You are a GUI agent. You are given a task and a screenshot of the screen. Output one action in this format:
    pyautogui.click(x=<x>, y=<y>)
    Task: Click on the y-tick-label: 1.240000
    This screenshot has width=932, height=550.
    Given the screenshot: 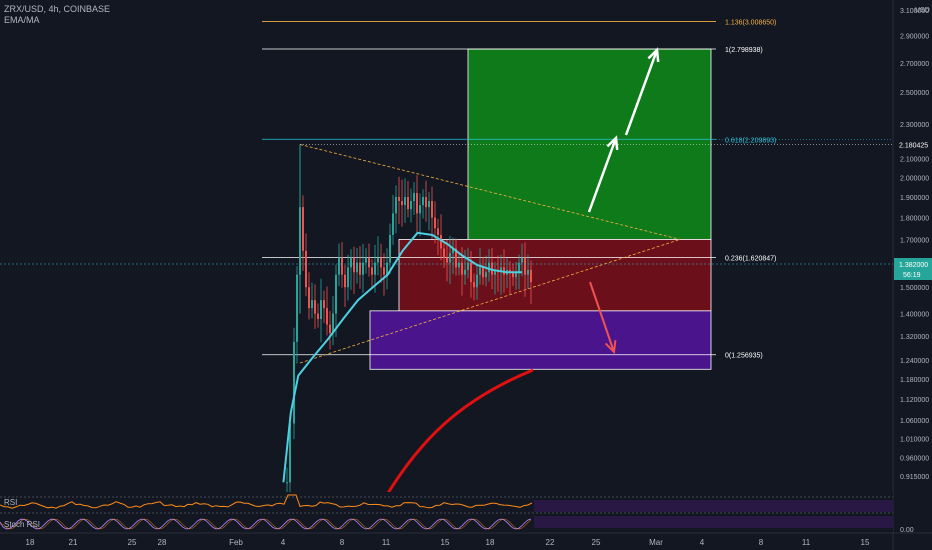 What is the action you would take?
    pyautogui.click(x=914, y=361)
    